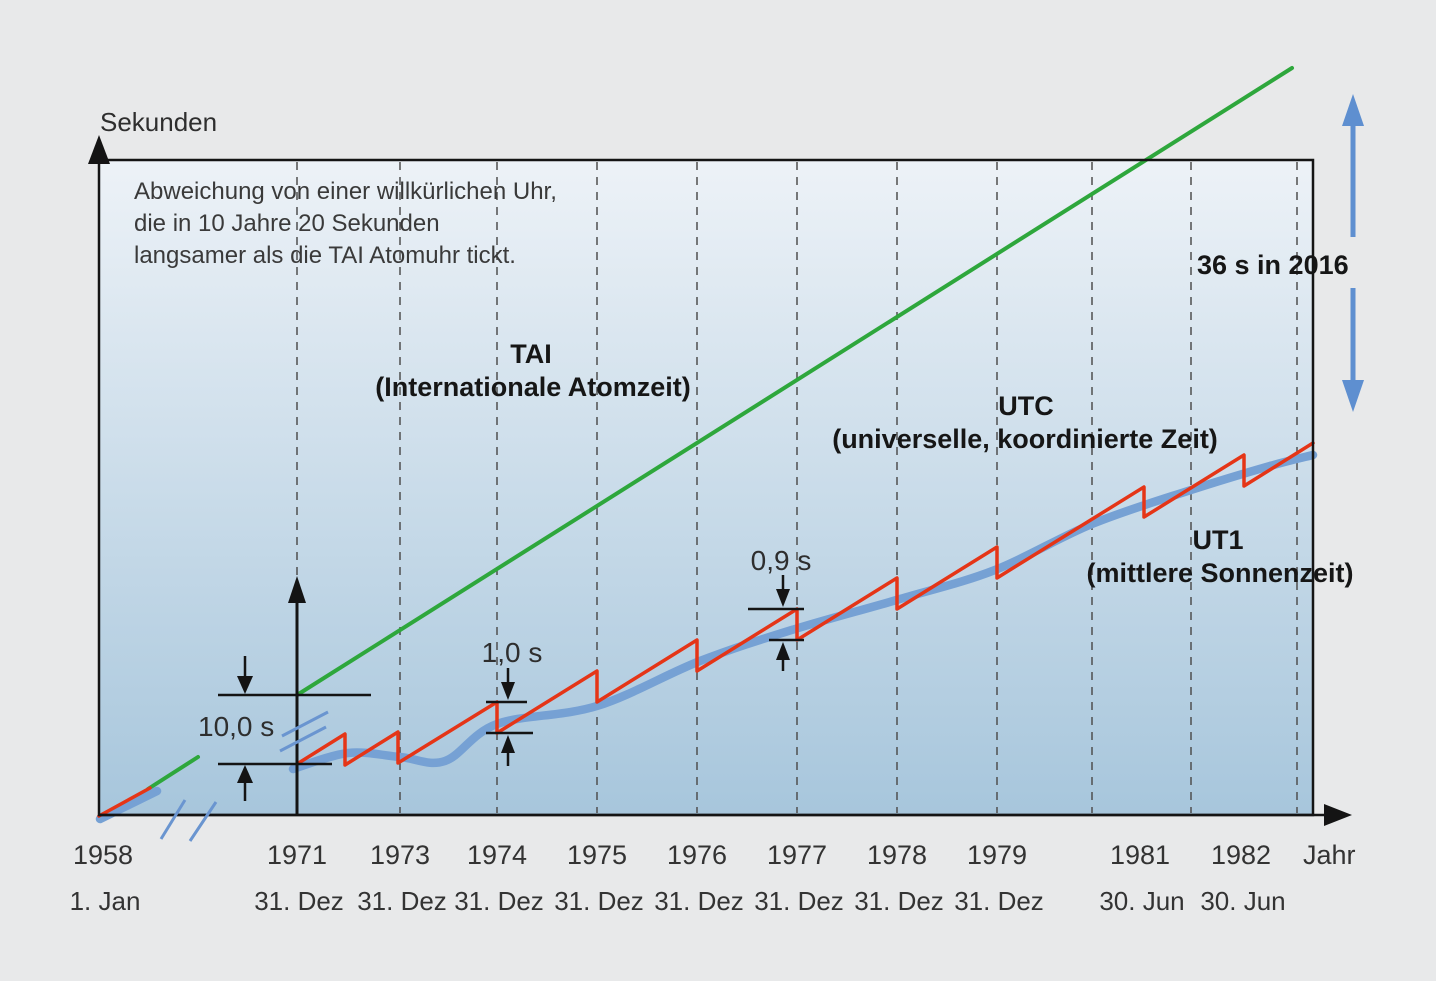 The image size is (1436, 981). Describe the element at coordinates (999, 901) in the screenshot. I see `date-tick-1979: 31. Dez` at that location.